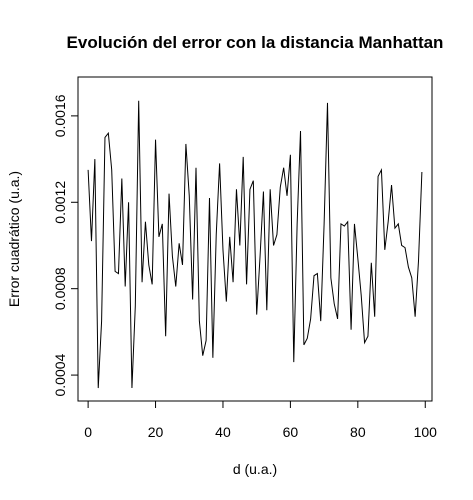  What do you see at coordinates (358, 432) in the screenshot?
I see `x-tick-label: 80` at bounding box center [358, 432].